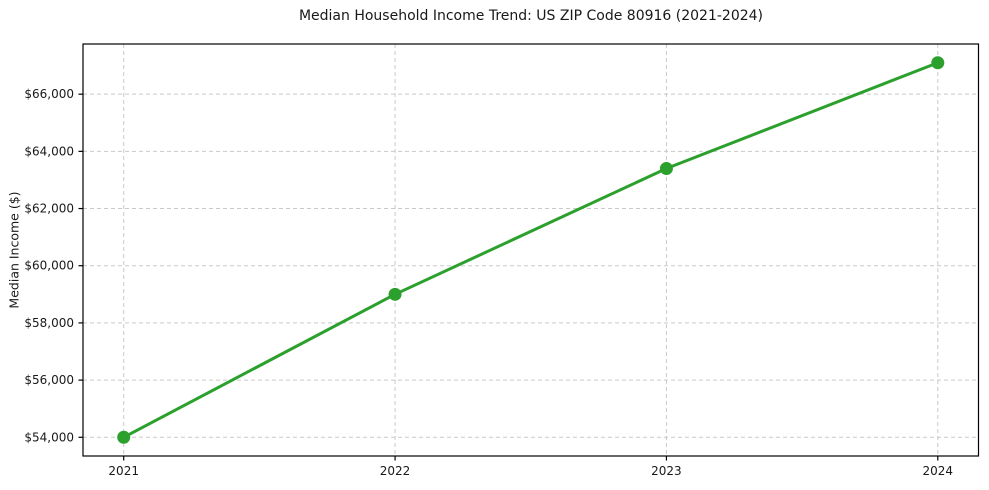  I want to click on y-tick-label: $58,000, so click(49, 323).